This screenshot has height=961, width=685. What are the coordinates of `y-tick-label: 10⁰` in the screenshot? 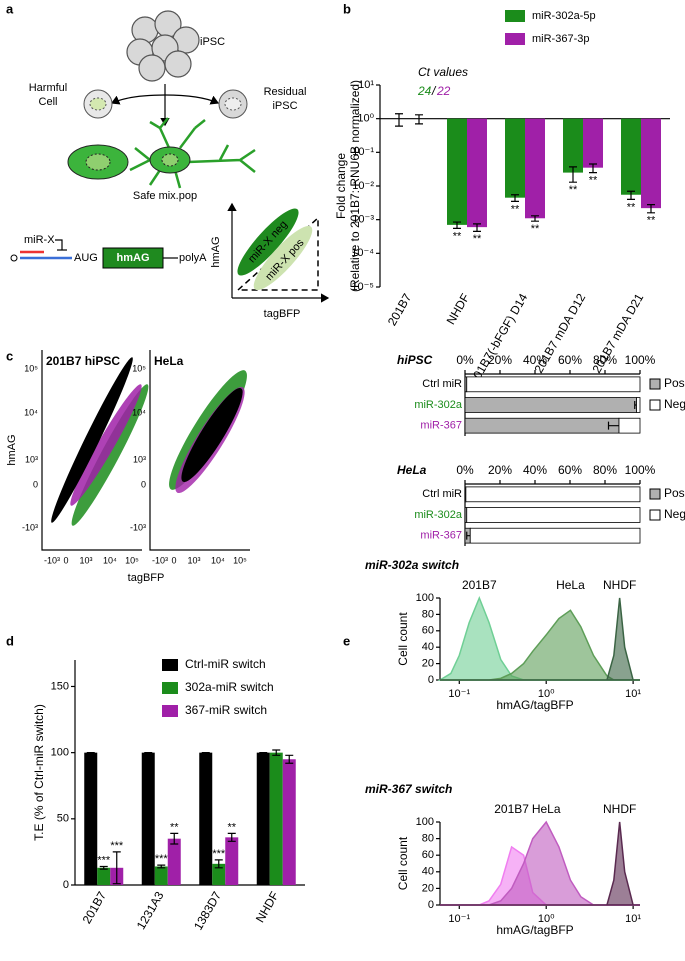 It's located at (365, 119).